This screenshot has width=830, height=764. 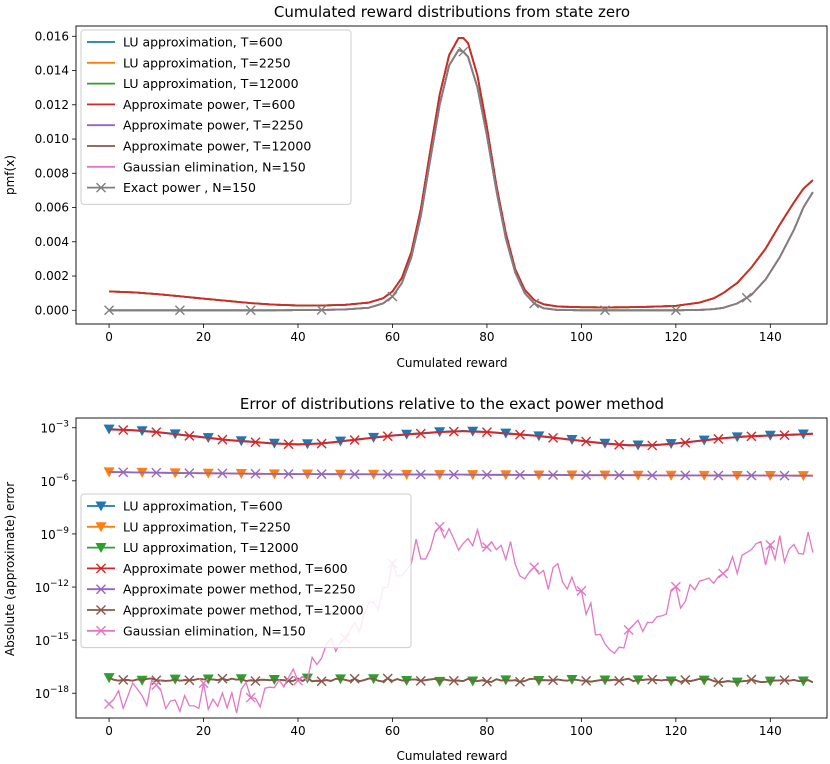 What do you see at coordinates (214, 166) in the screenshot?
I see `top-legend-label: Gaussian elimination, N=150` at bounding box center [214, 166].